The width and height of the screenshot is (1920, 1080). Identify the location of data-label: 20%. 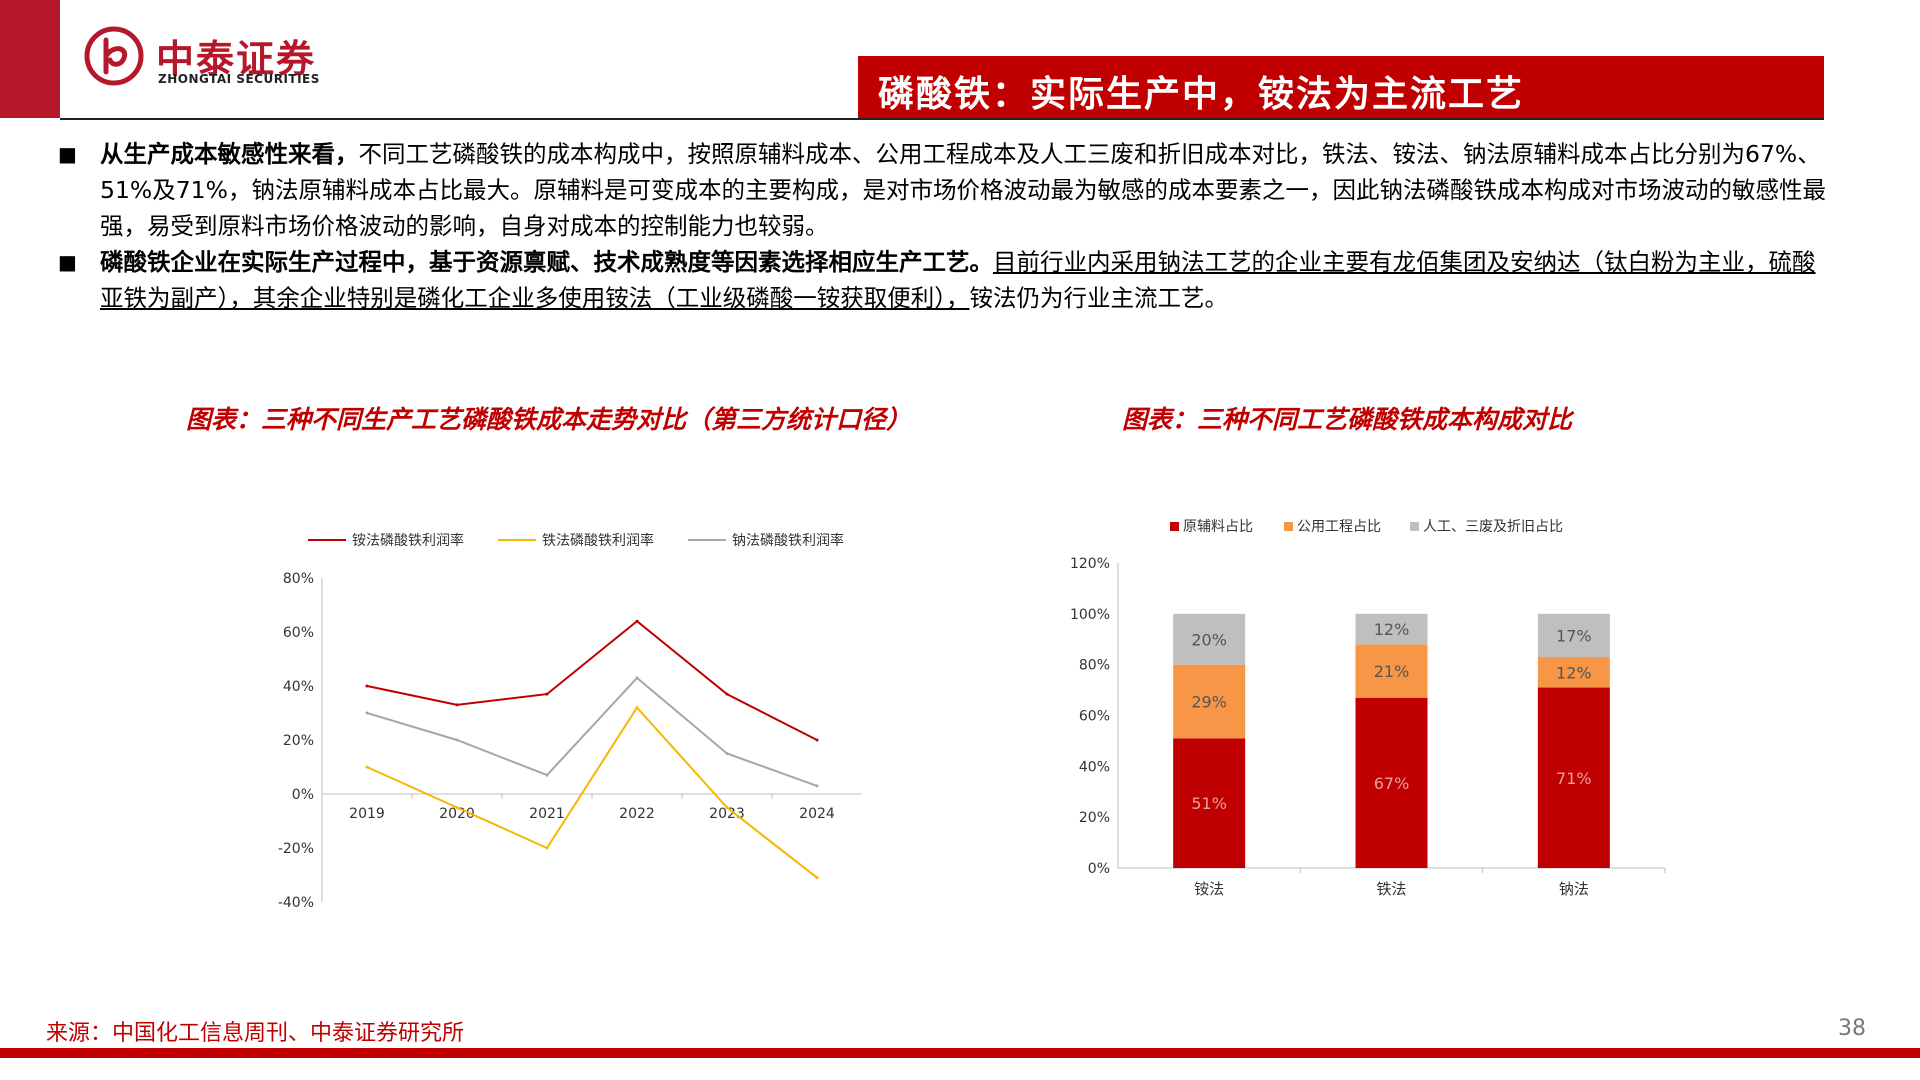
(1209, 639).